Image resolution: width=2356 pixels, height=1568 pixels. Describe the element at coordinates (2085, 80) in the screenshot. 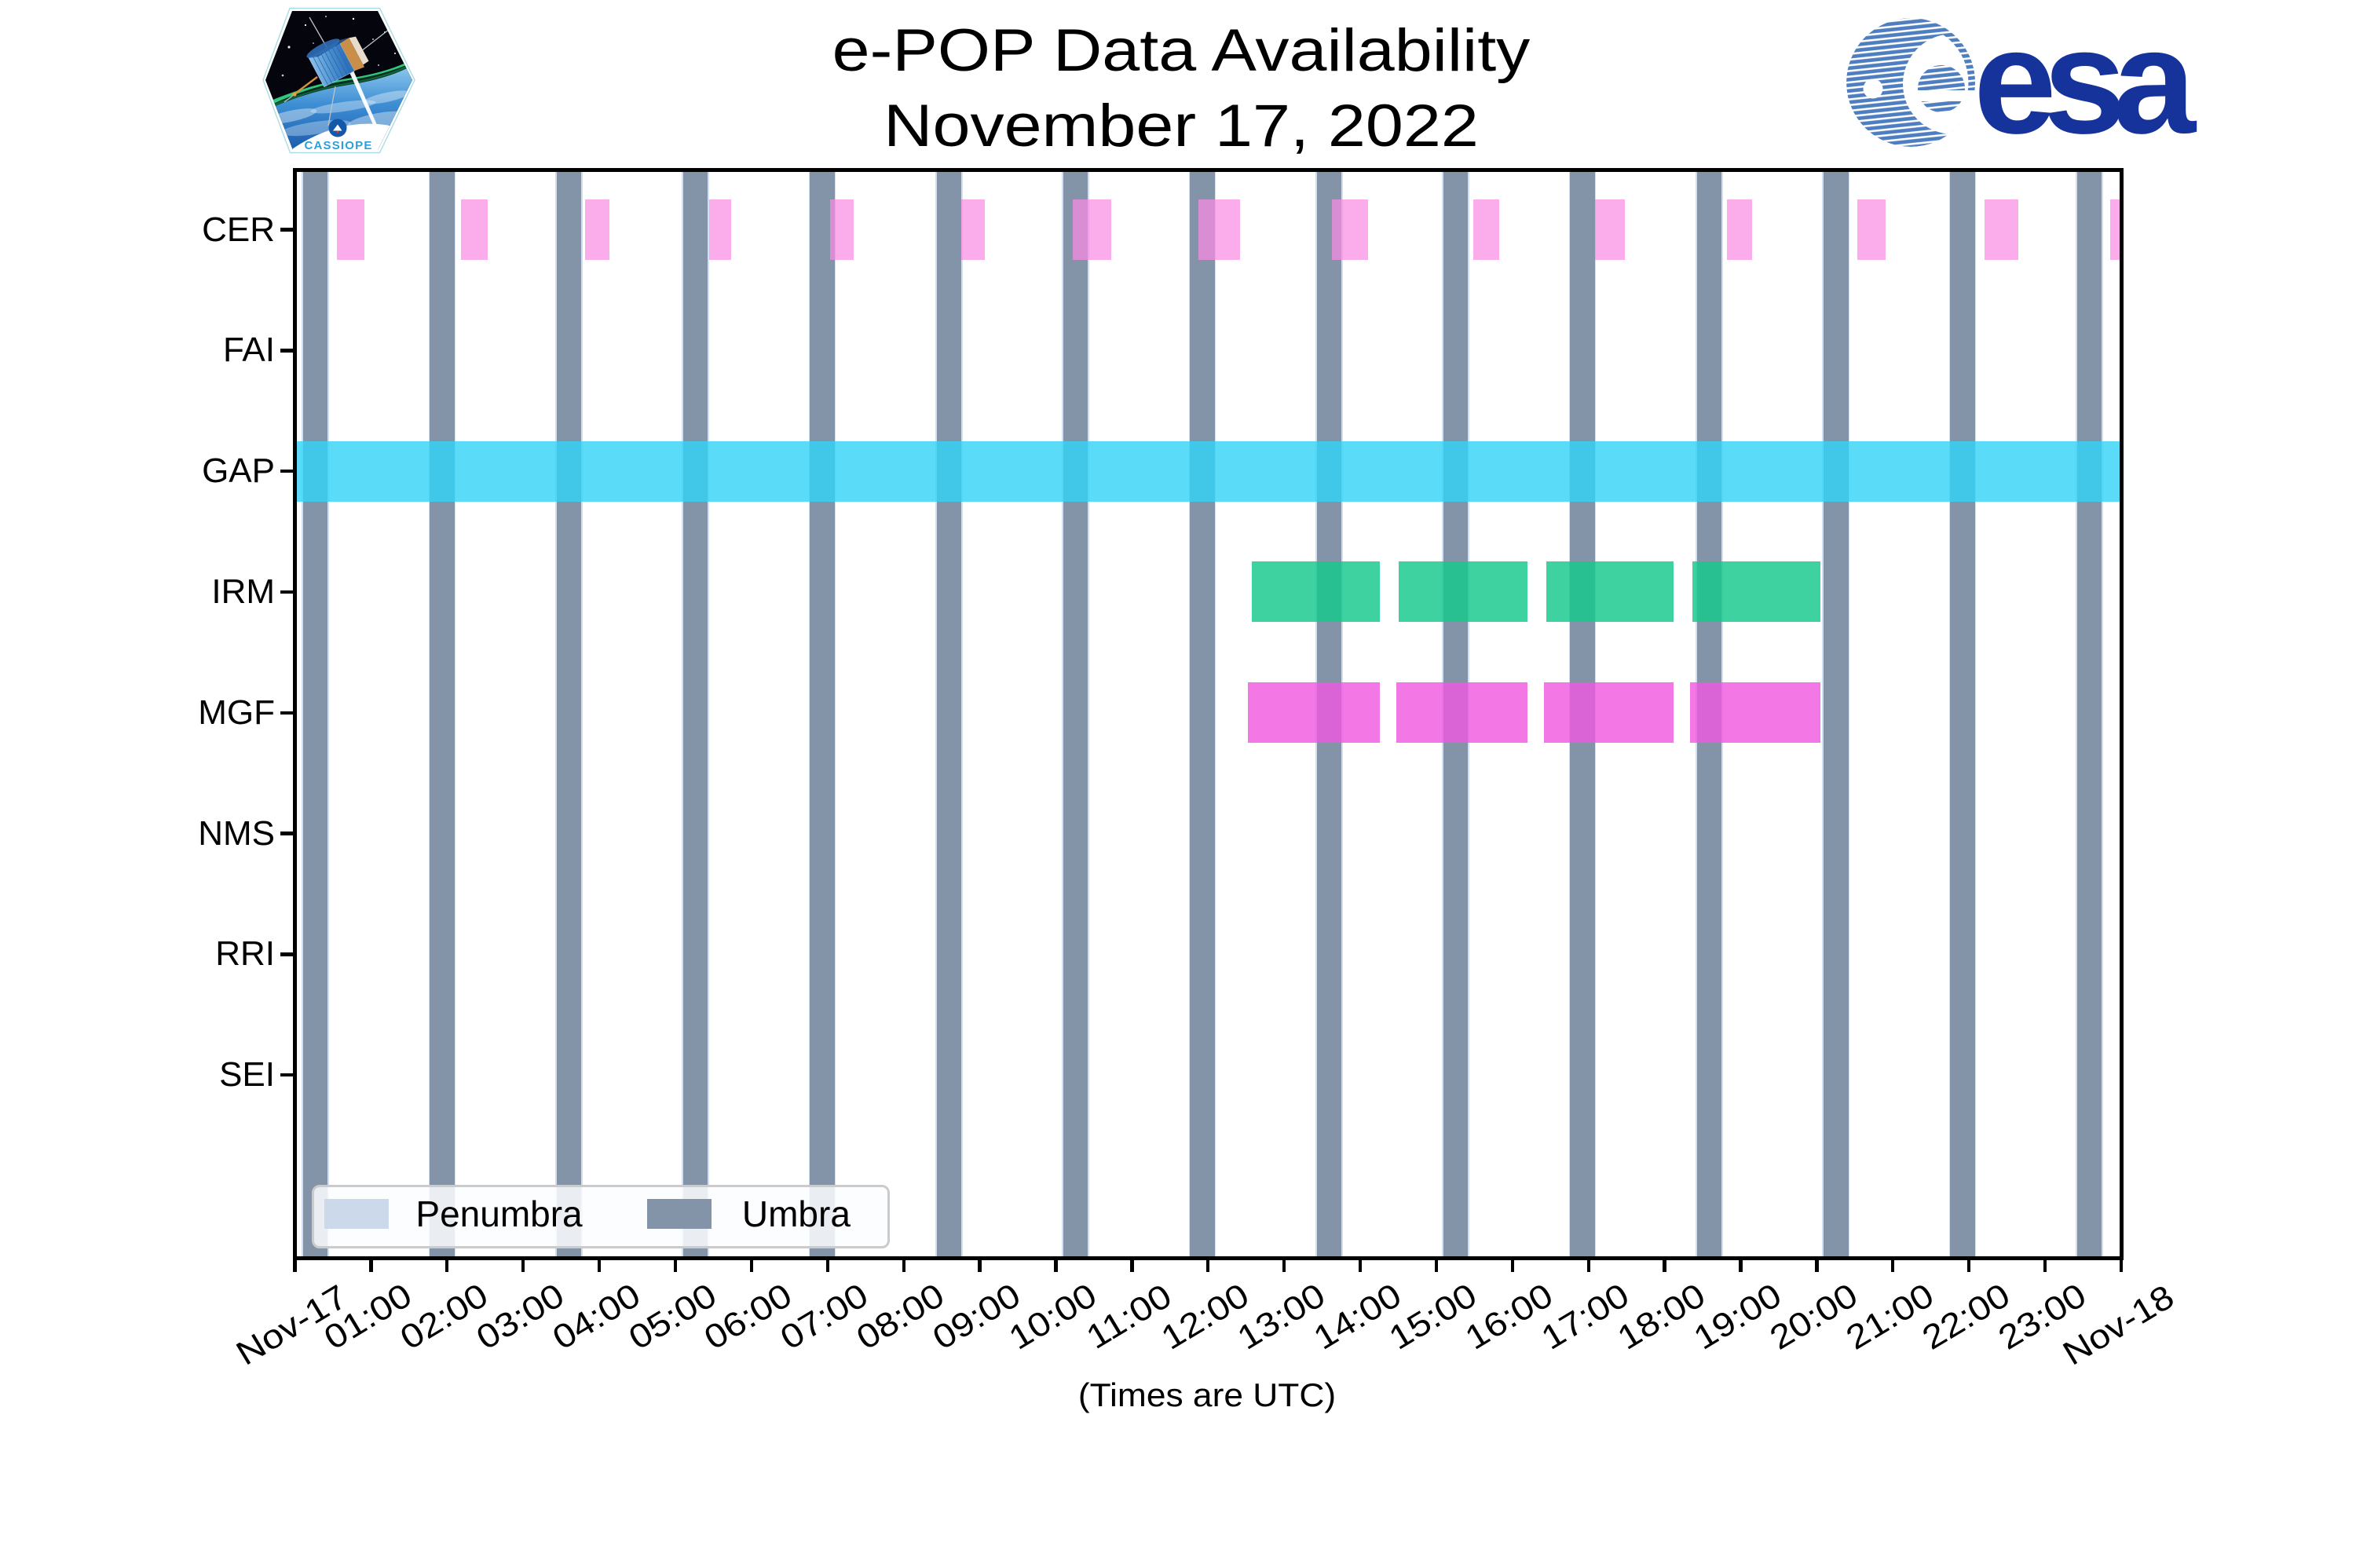

I see `svg-text: esa` at that location.